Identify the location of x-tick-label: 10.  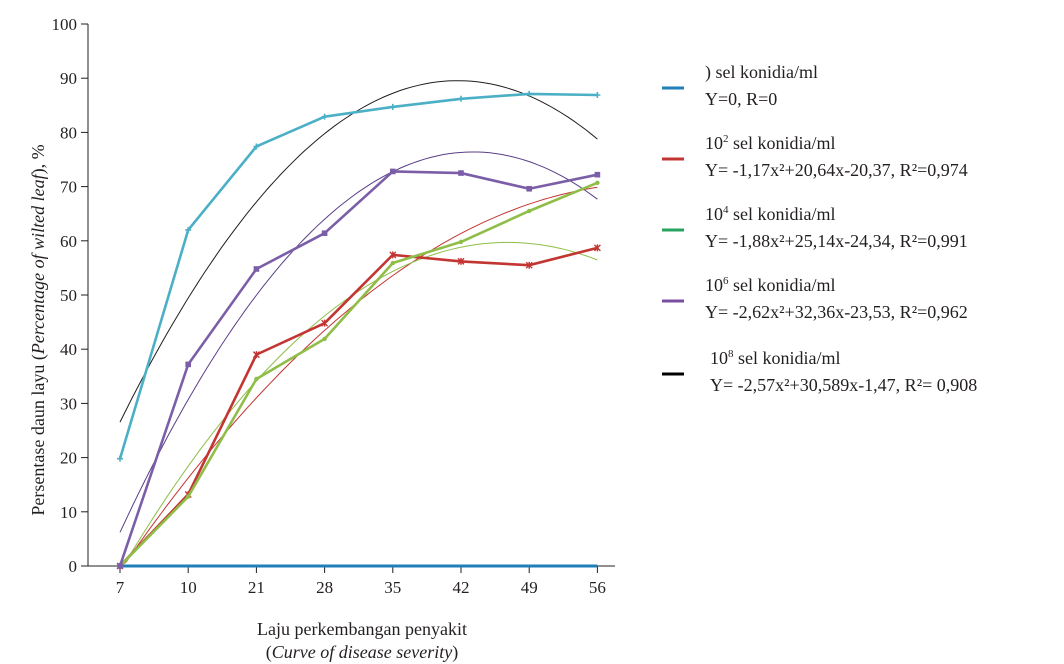
(188, 587).